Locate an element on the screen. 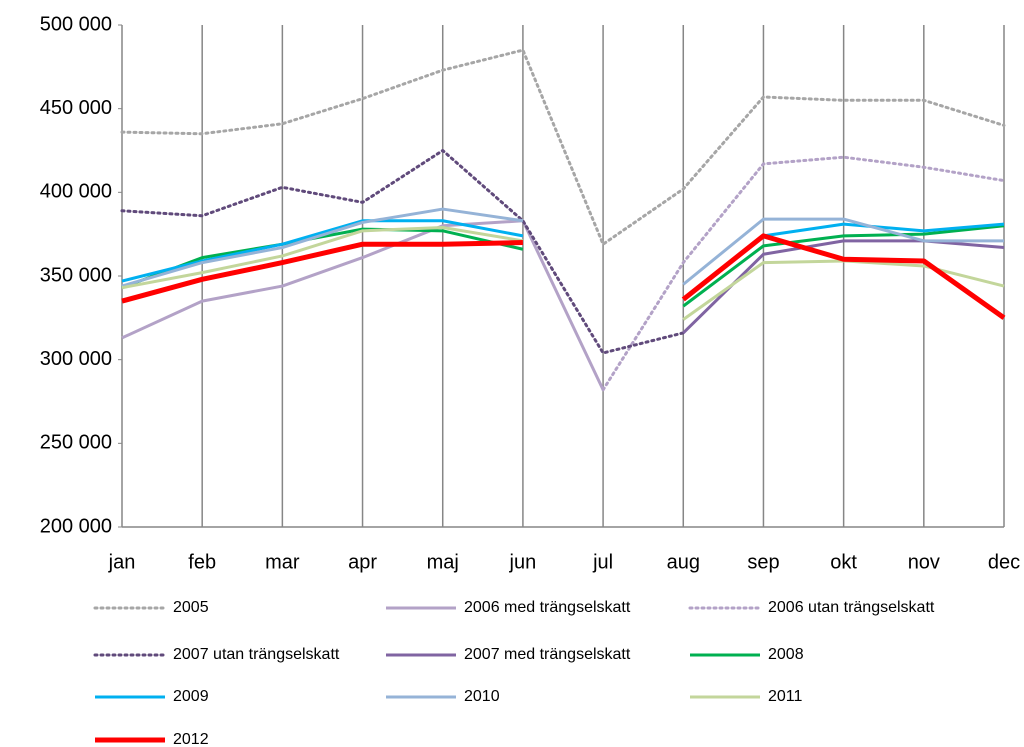 The height and width of the screenshot is (747, 1024). x-tick-label: jun is located at coordinates (523, 562).